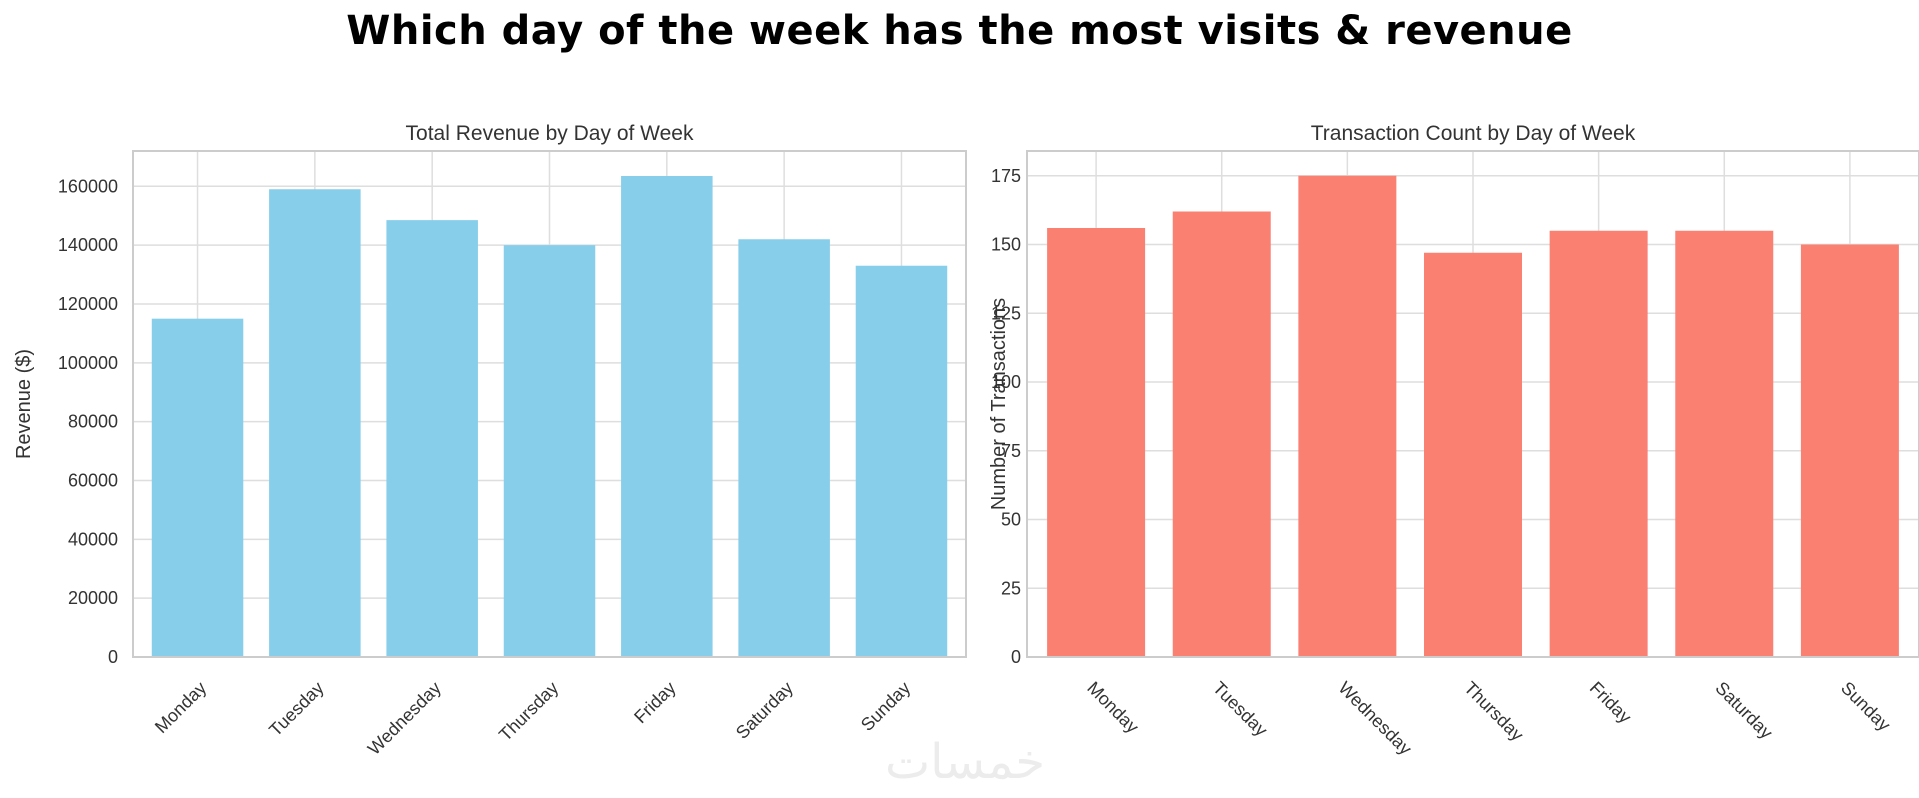  What do you see at coordinates (1473, 133) in the screenshot?
I see `chart-title: Transaction Count by Day of Week` at bounding box center [1473, 133].